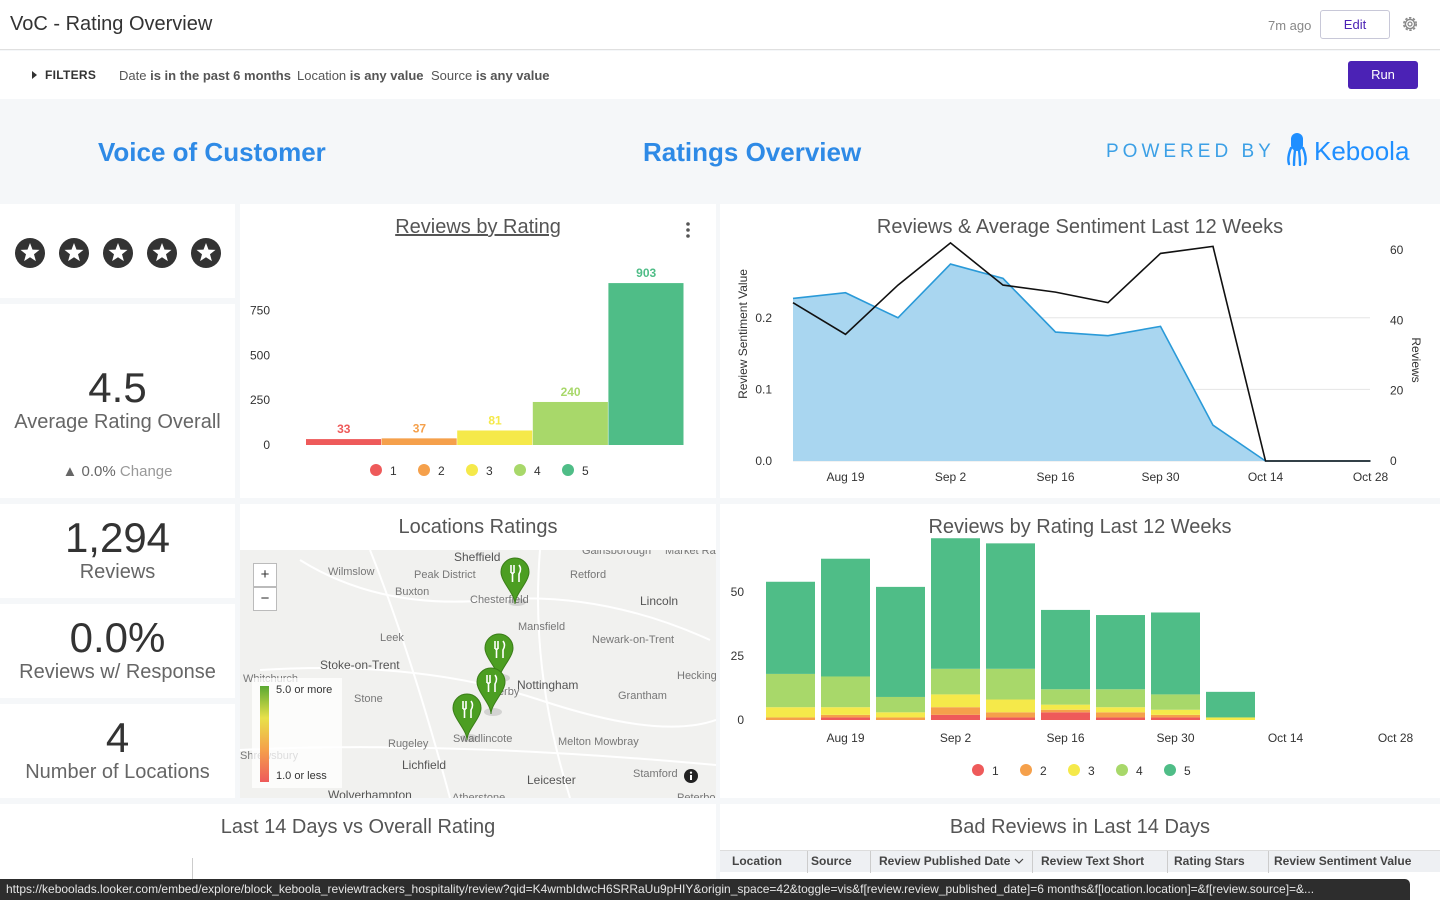 This screenshot has height=900, width=1440. Describe the element at coordinates (845, 477) in the screenshot. I see `x-tick-label: Aug 19` at that location.